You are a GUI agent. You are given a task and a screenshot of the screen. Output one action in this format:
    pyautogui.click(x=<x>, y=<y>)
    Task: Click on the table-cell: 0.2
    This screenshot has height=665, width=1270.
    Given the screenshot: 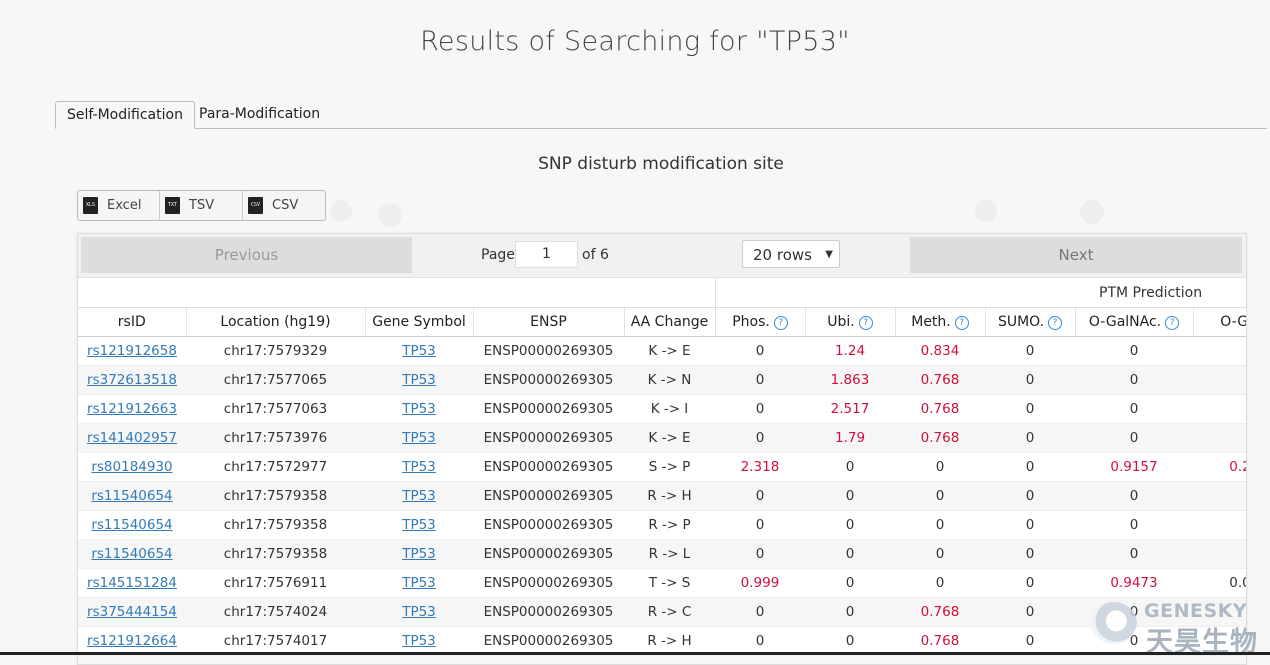 What is the action you would take?
    pyautogui.click(x=1220, y=467)
    